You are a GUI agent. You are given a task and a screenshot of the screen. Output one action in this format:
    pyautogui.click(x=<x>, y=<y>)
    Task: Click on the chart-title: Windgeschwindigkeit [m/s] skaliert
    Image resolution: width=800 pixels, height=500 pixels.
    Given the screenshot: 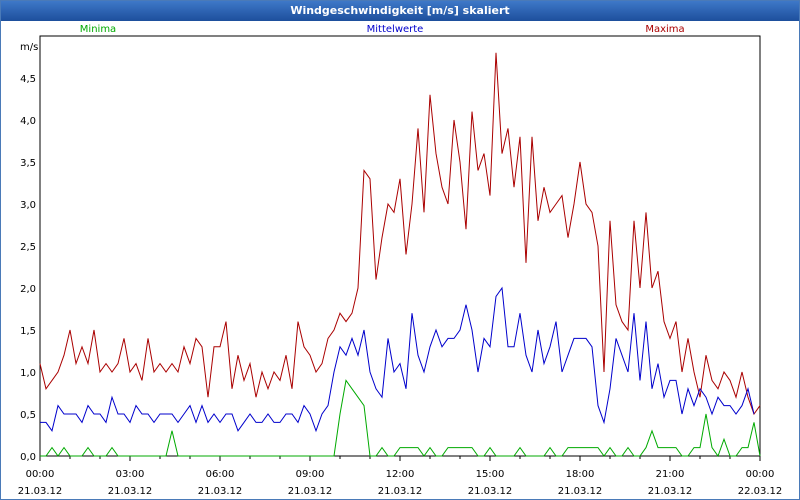 What is the action you would take?
    pyautogui.click(x=400, y=11)
    